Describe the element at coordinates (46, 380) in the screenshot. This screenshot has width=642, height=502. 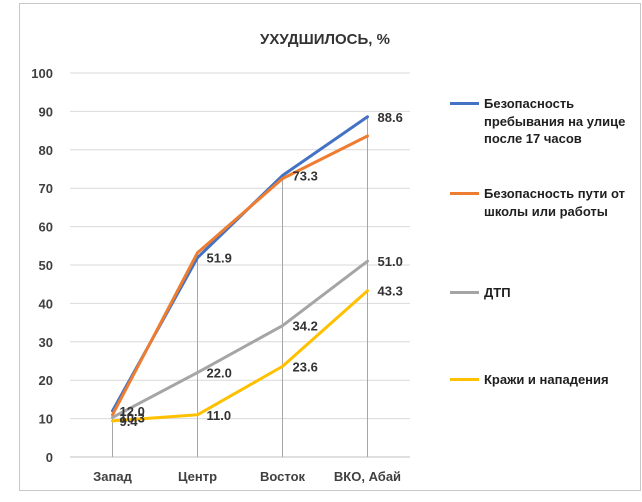
I see `y-tick-label: 20` at that location.